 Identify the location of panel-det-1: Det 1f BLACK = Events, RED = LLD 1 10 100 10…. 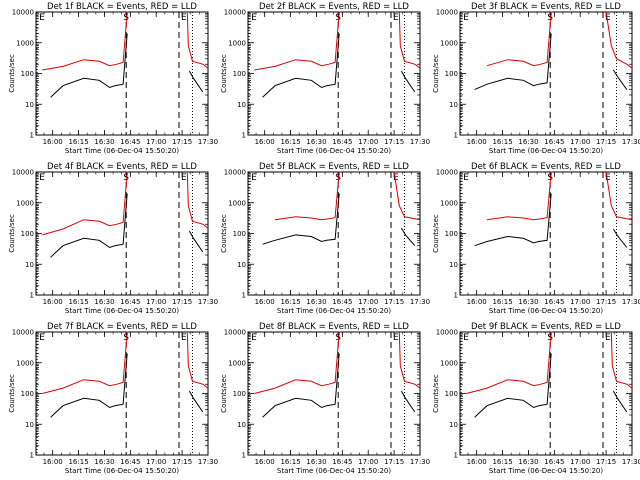
(113, 78).